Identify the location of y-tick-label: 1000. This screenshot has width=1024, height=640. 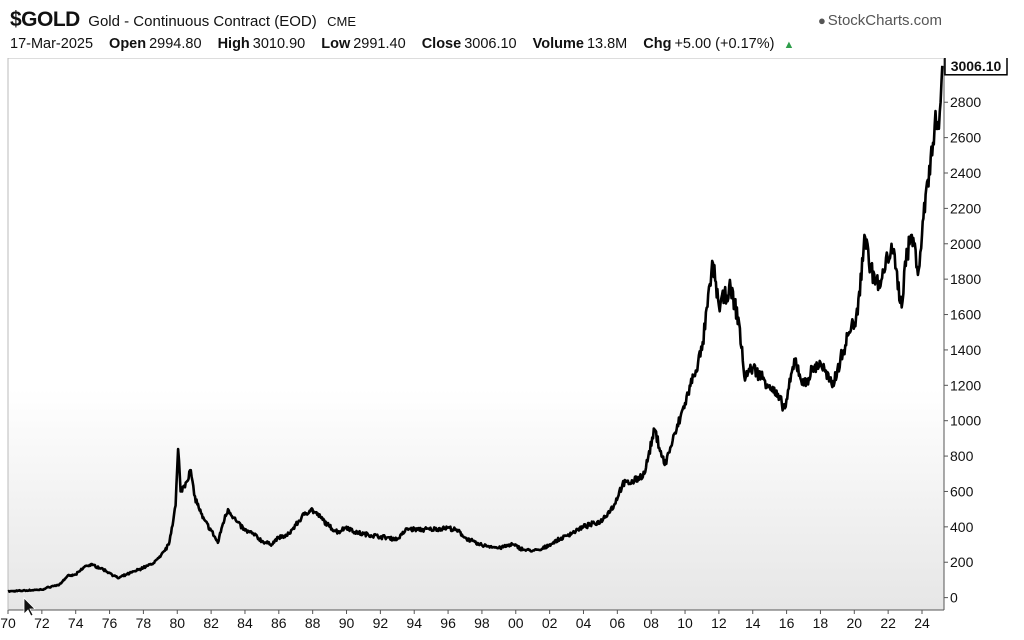
(965, 421).